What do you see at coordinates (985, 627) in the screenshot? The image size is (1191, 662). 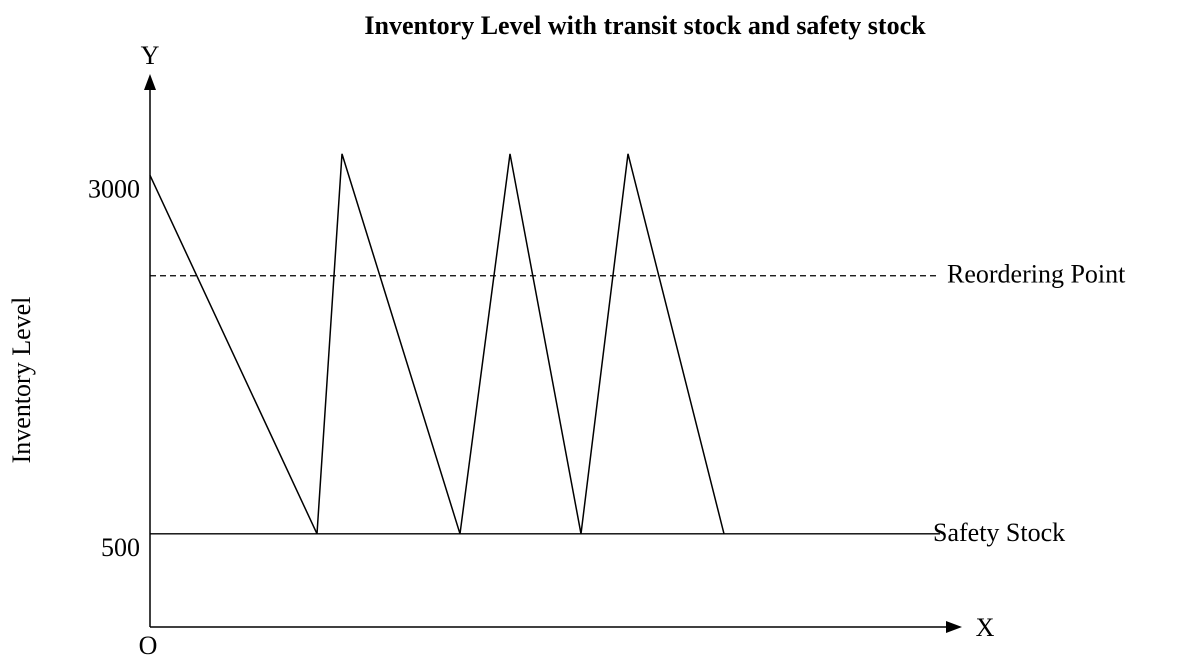 I see `x-axis-name: X` at bounding box center [985, 627].